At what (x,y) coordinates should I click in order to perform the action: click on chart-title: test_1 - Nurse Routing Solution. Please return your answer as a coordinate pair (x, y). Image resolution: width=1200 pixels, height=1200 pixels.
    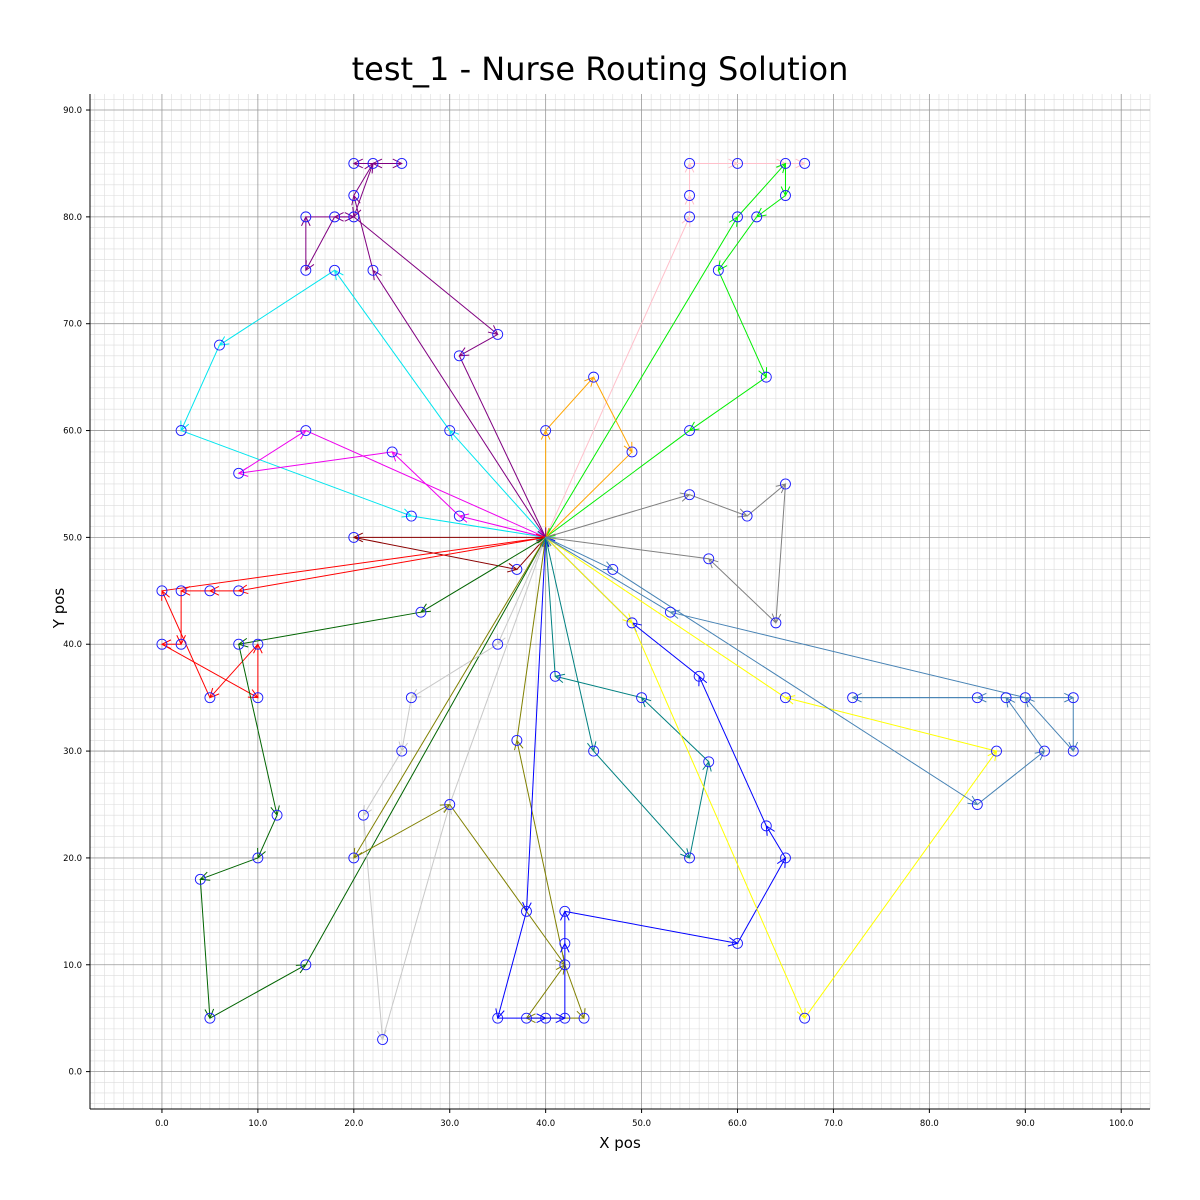
    Looking at the image, I should click on (600, 69).